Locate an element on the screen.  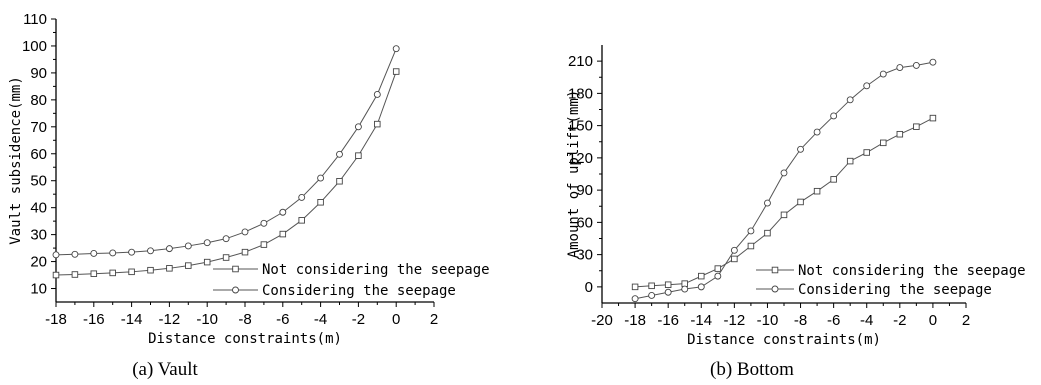
y-tick-label: 90 is located at coordinates (584, 190).